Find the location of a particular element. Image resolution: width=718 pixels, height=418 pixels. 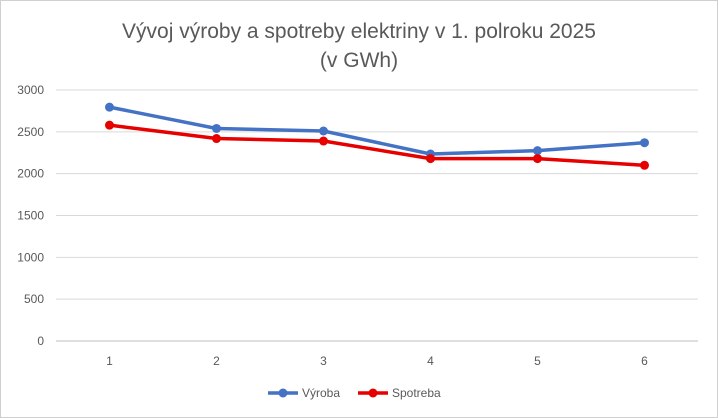

x-tick-label: 1 is located at coordinates (109, 361).